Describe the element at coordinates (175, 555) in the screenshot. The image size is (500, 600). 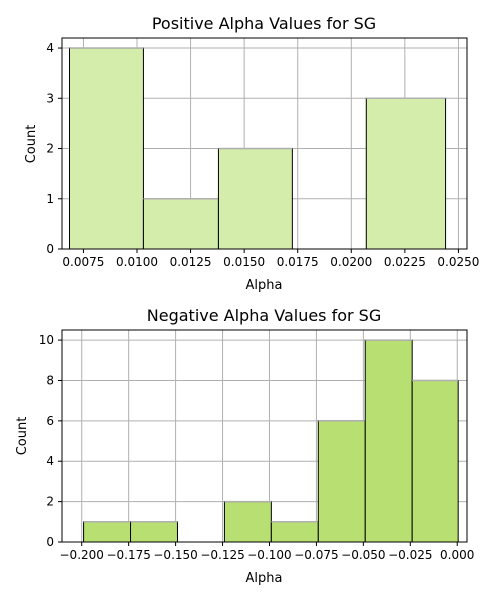
I see `x-tick-label: −0.150` at that location.